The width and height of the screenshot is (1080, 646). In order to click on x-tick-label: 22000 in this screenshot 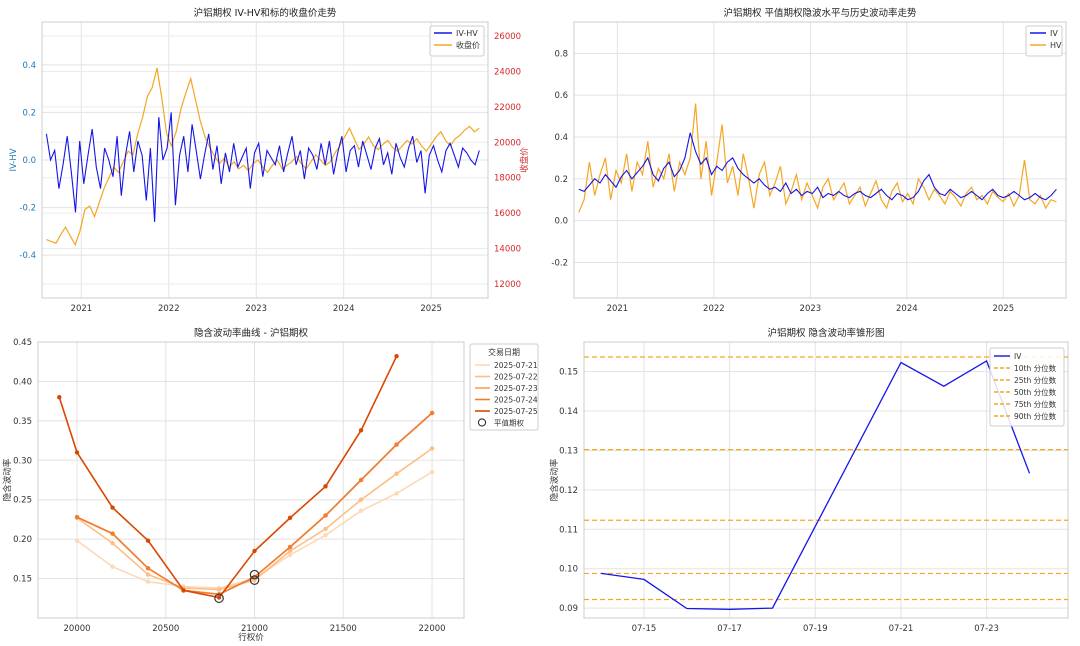, I will do `click(432, 629)`.